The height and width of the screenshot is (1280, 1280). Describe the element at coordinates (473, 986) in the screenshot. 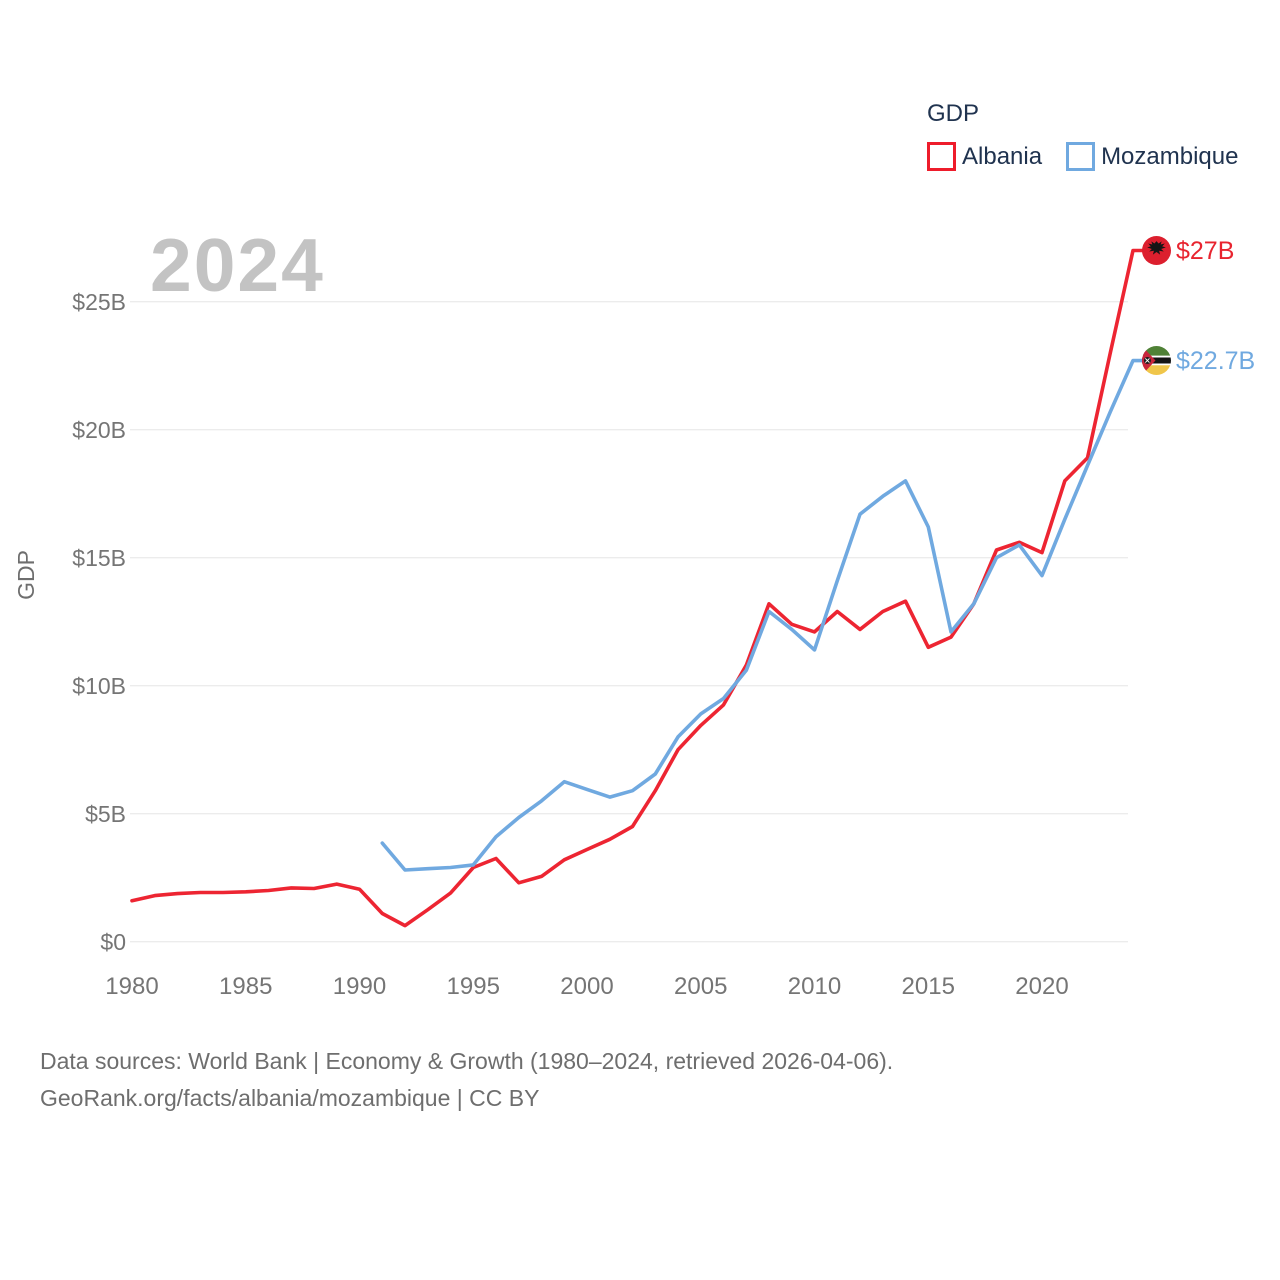

I see `x-axis-tick-label: 1995` at that location.